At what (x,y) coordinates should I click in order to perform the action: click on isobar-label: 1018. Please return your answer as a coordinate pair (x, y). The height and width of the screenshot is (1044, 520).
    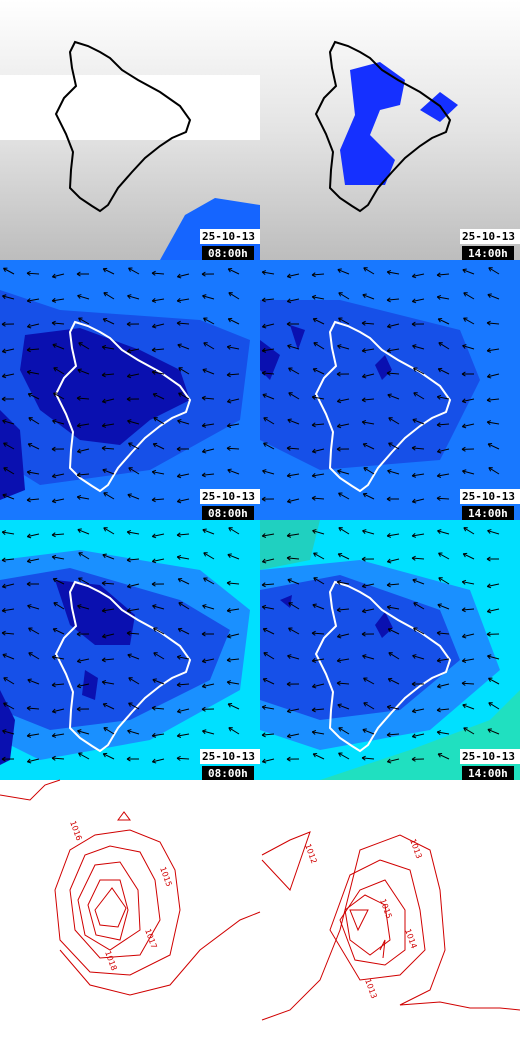
    Looking at the image, I should click on (110, 961).